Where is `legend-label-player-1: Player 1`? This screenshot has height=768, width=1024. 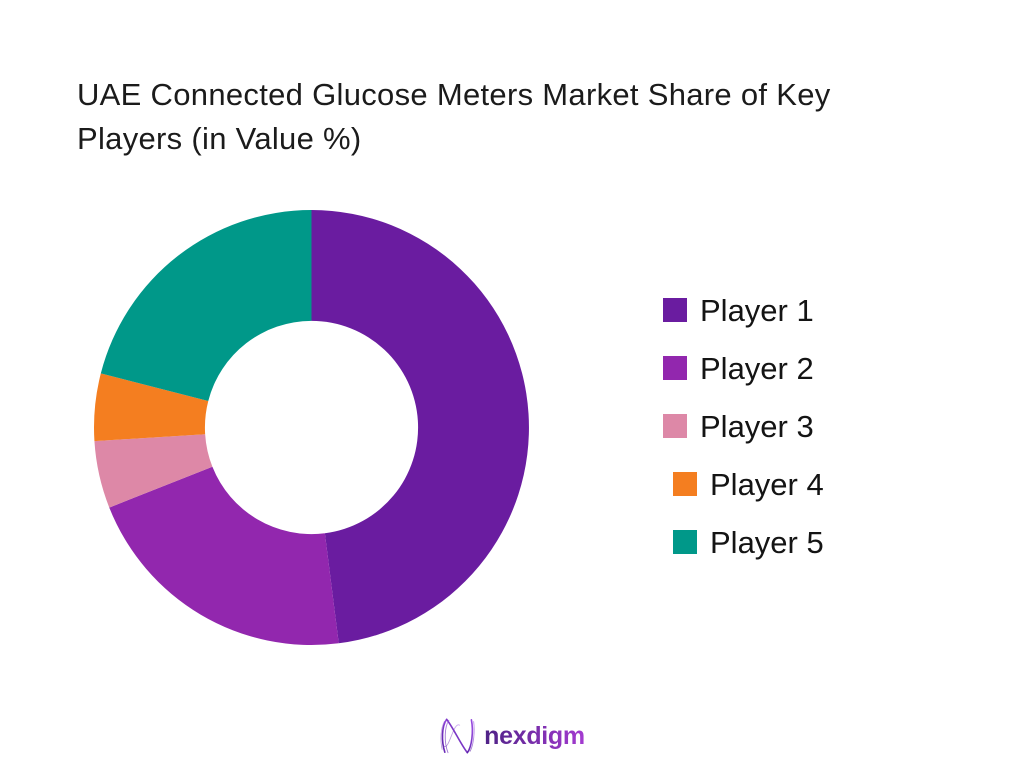 legend-label-player-1: Player 1 is located at coordinates (757, 310).